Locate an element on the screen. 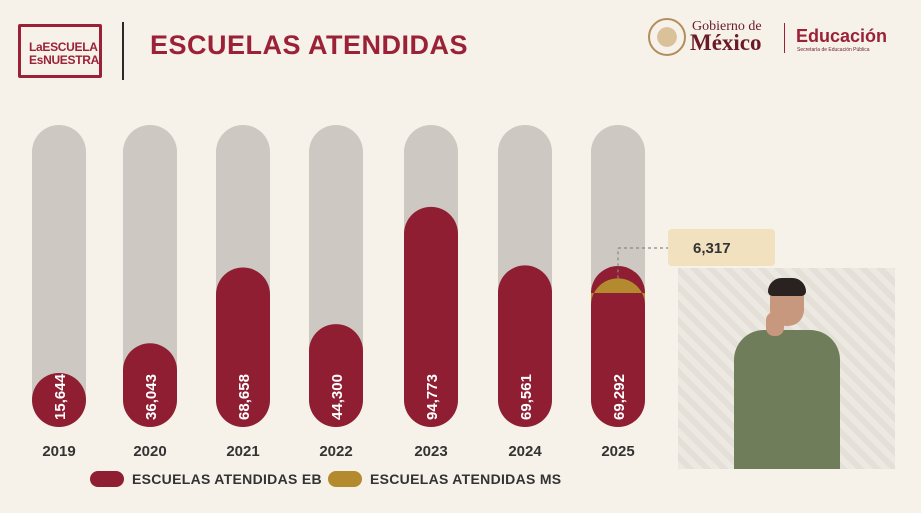  legend-item-ms: ESCUELAS ATENDIDAS MS is located at coordinates (444, 479).